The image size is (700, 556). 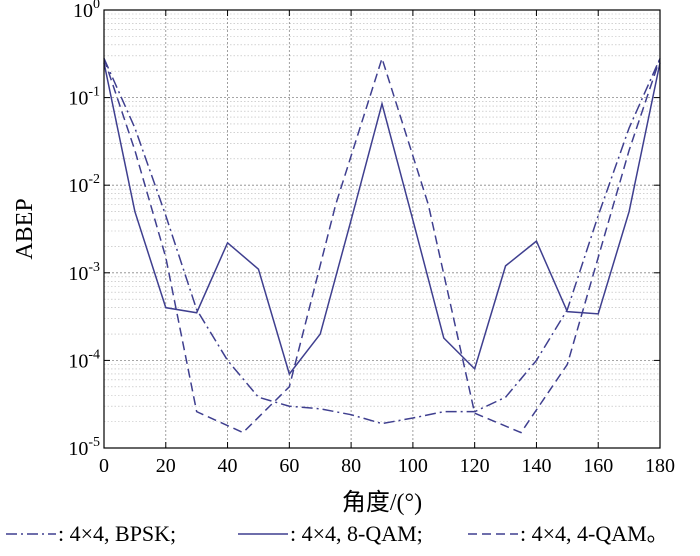 What do you see at coordinates (228, 466) in the screenshot?
I see `x-tick-label: 40` at bounding box center [228, 466].